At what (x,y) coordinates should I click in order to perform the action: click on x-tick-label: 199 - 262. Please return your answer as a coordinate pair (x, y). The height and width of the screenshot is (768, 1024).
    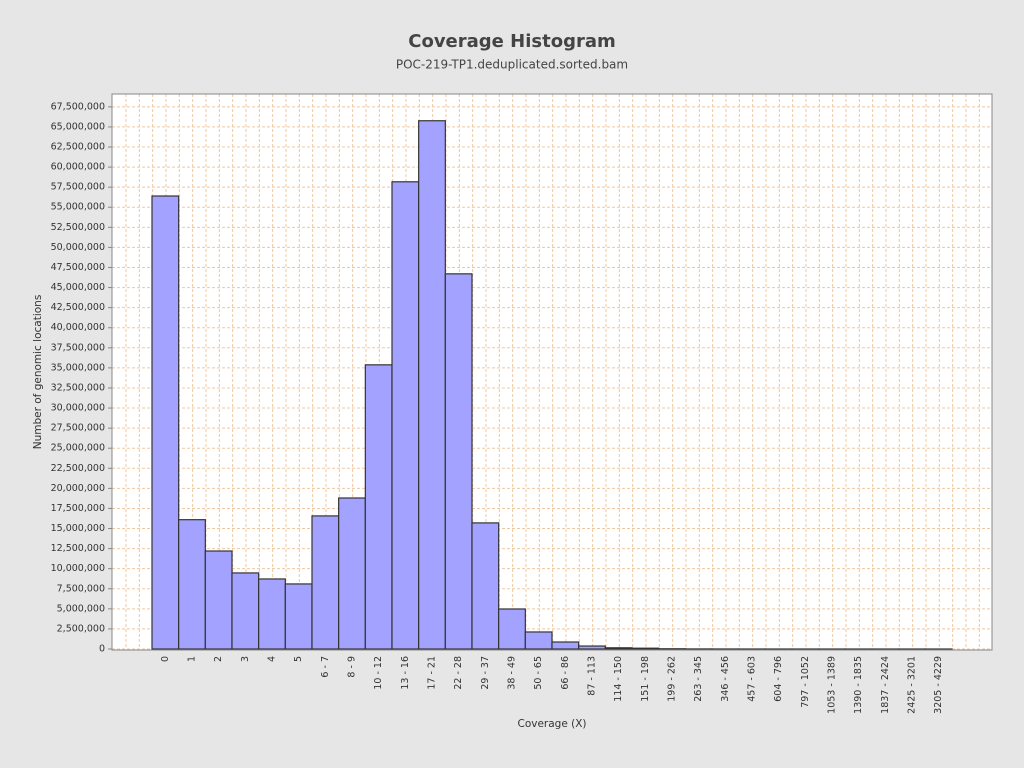
    Looking at the image, I should click on (672, 679).